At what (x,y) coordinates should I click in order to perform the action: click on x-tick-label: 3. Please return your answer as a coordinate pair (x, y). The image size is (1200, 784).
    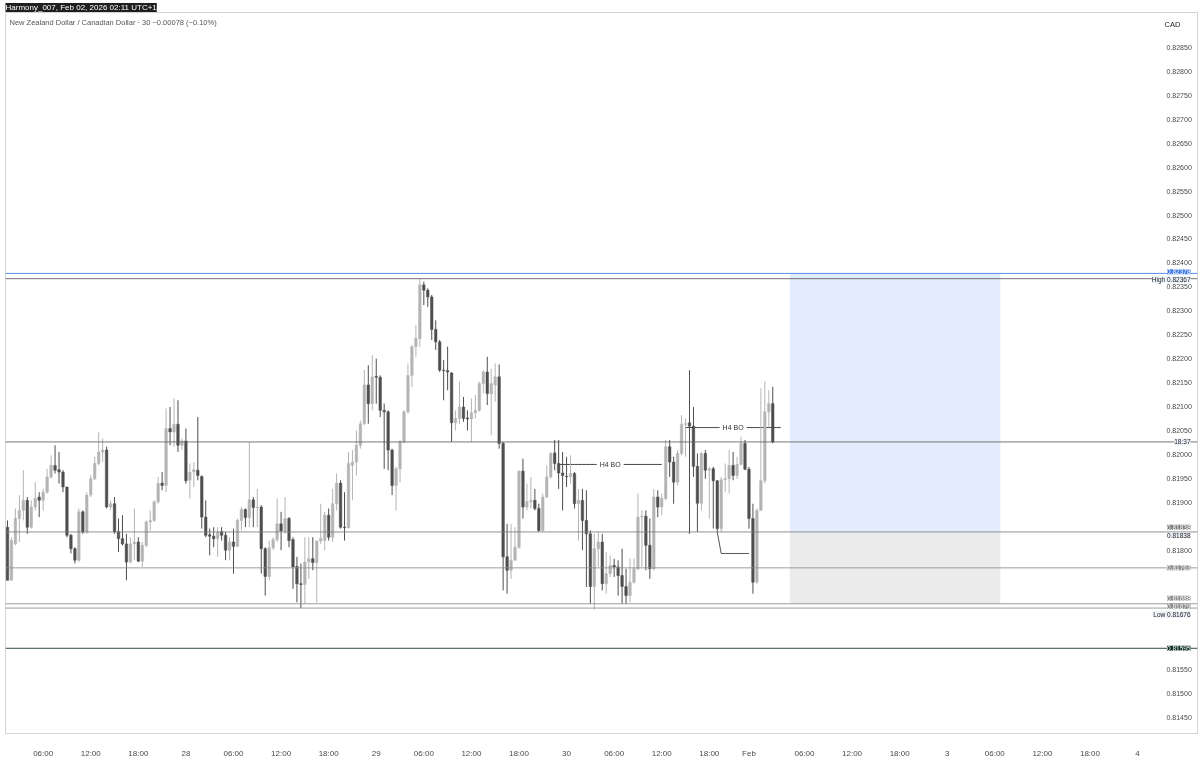
    Looking at the image, I should click on (947, 753).